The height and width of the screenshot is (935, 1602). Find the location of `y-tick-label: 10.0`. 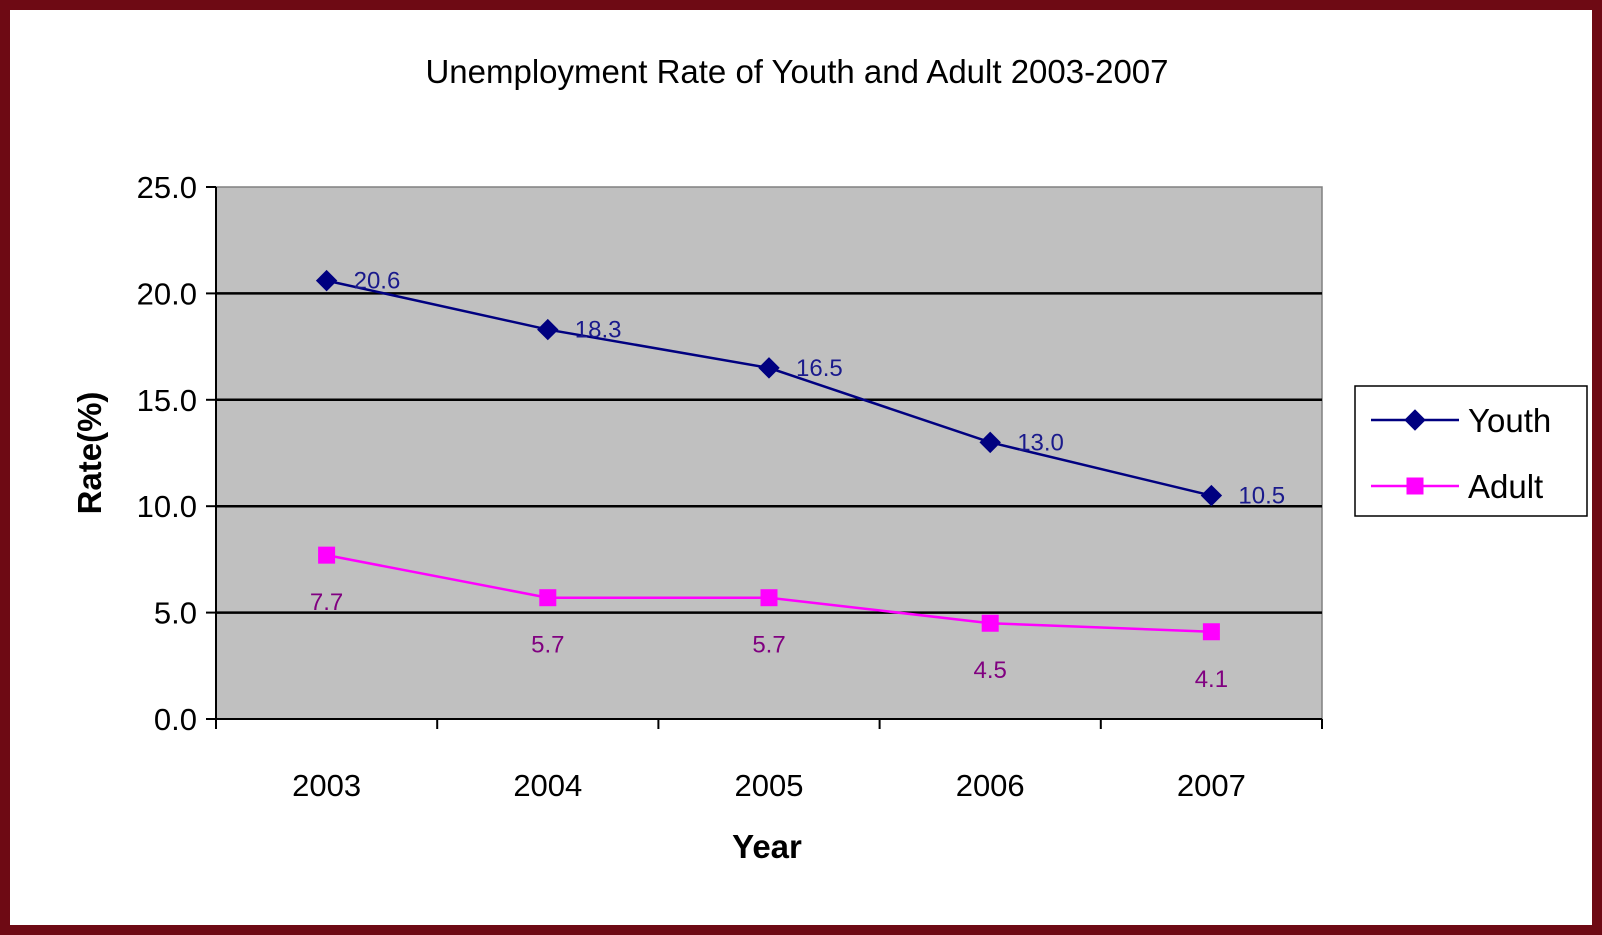

y-tick-label: 10.0 is located at coordinates (167, 506).